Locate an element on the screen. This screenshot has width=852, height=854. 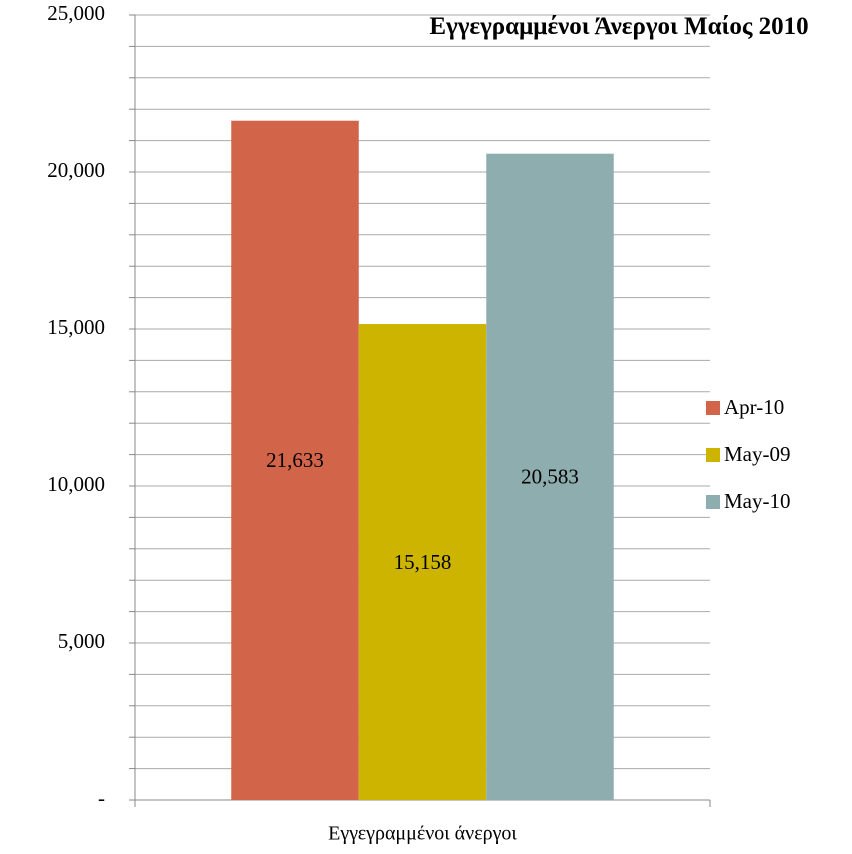
x-tick-label: Εγγεγραμμένοι άνεργοι is located at coordinates (422, 834).